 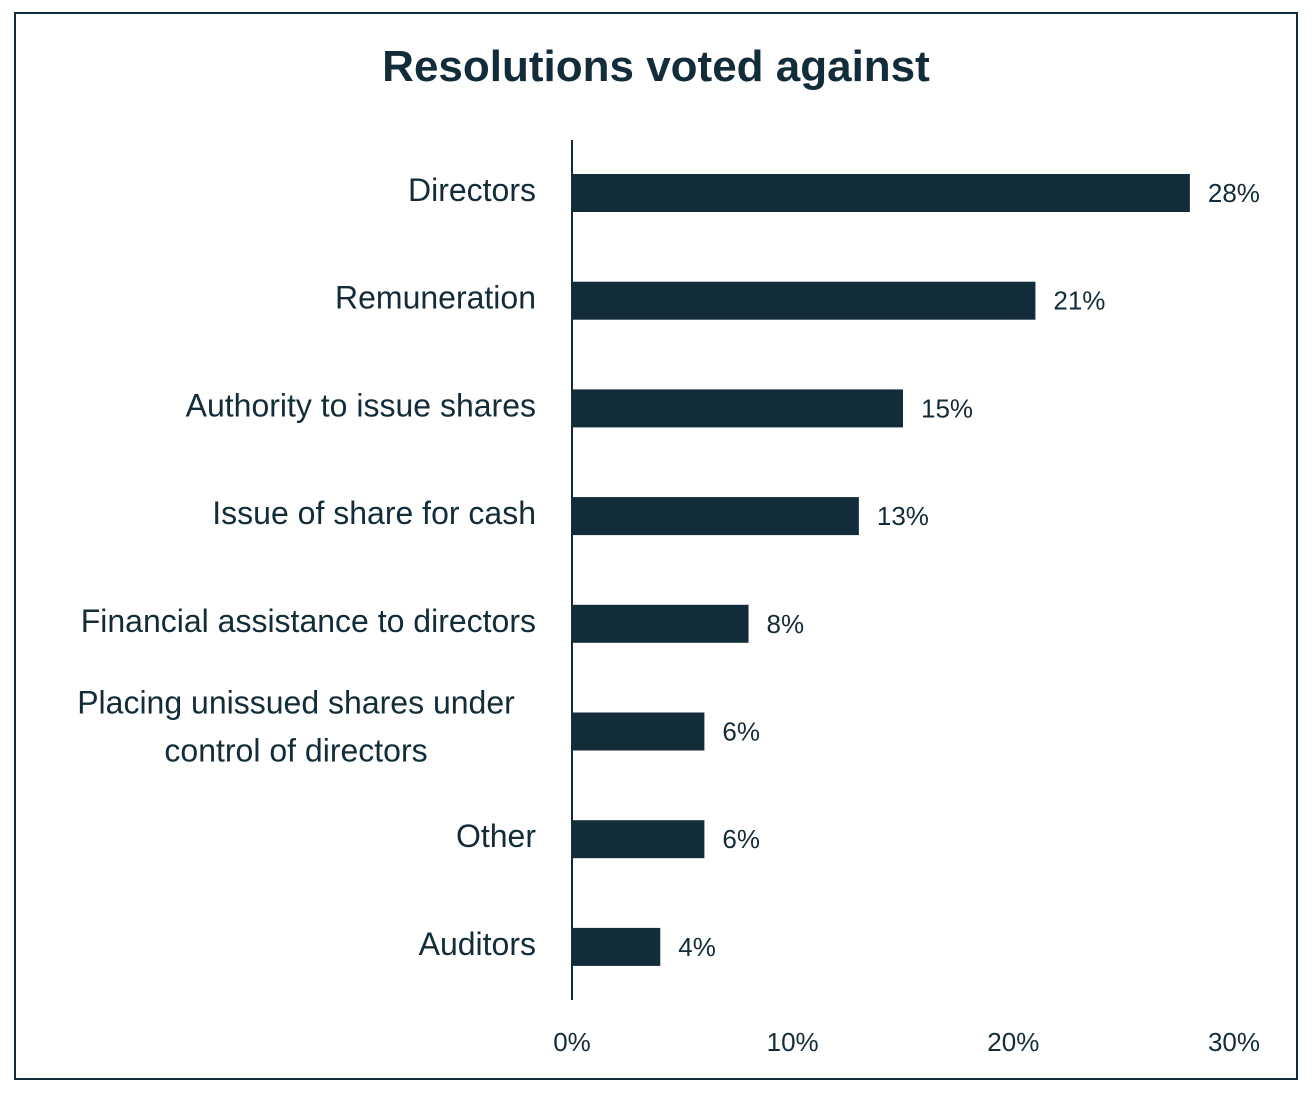 What do you see at coordinates (737, 408) in the screenshot?
I see `bar-authority-to-issue-shares` at bounding box center [737, 408].